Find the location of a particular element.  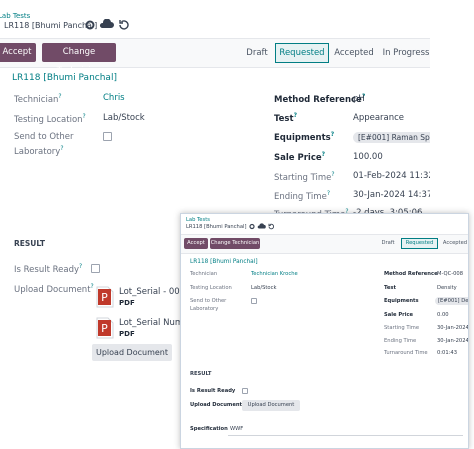

field-label: Send to Other Laboratory? is located at coordinates (54, 145).